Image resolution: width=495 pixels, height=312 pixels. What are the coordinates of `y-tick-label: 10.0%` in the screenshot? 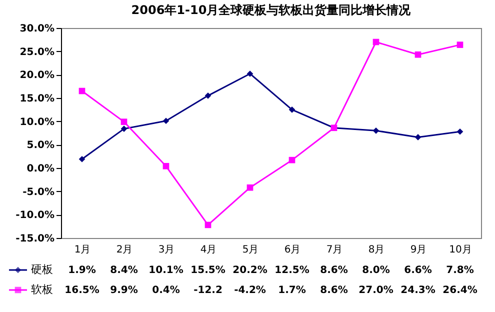 It's located at (37, 122).